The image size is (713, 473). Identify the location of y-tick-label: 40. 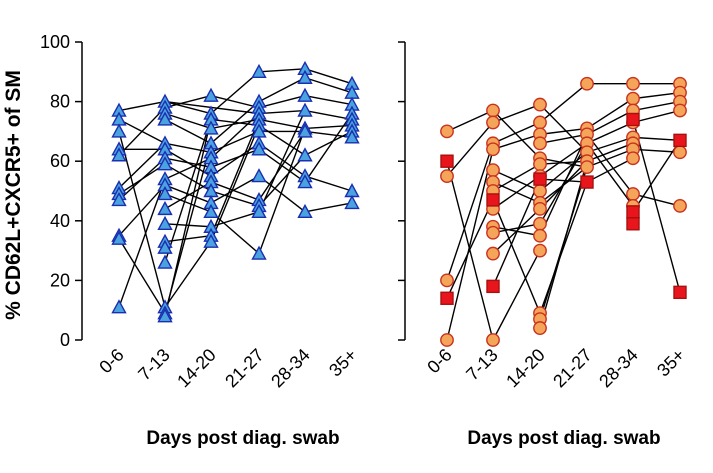
(60, 221).